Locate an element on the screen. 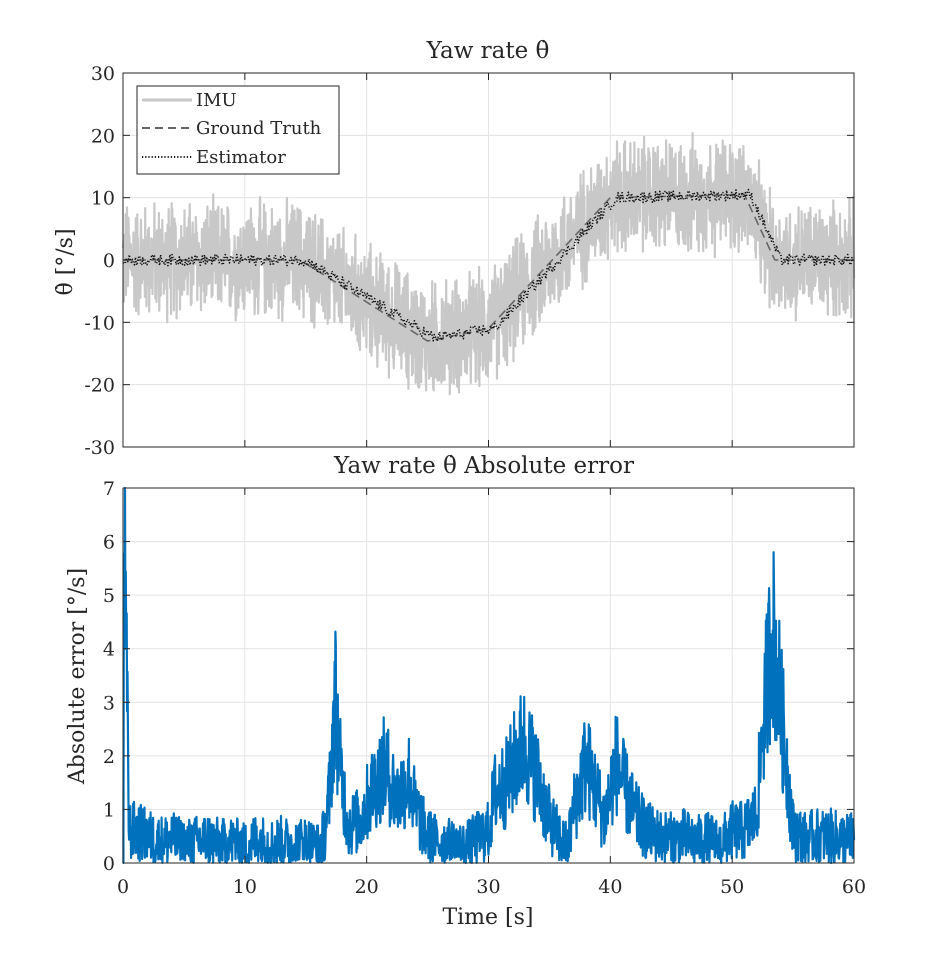  x-tick-label: 20 is located at coordinates (367, 887).